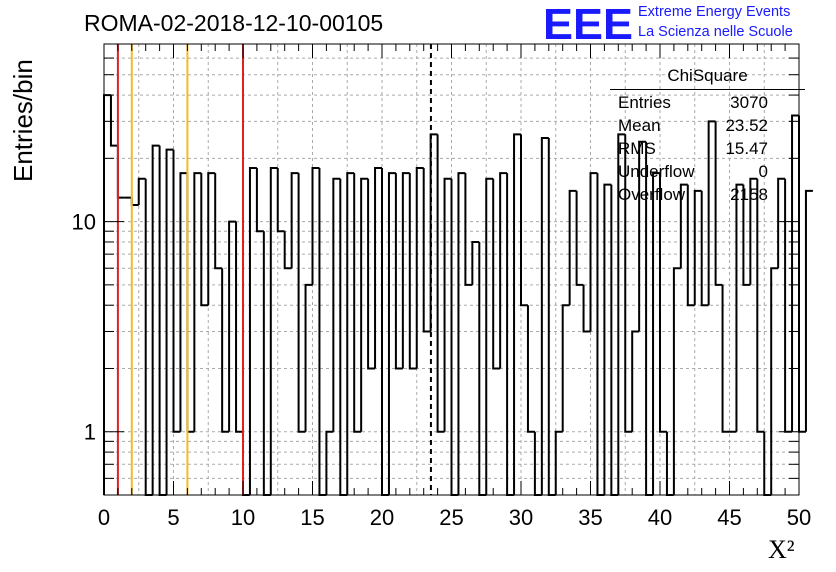  I want to click on x-tick-label: 0, so click(104, 517).